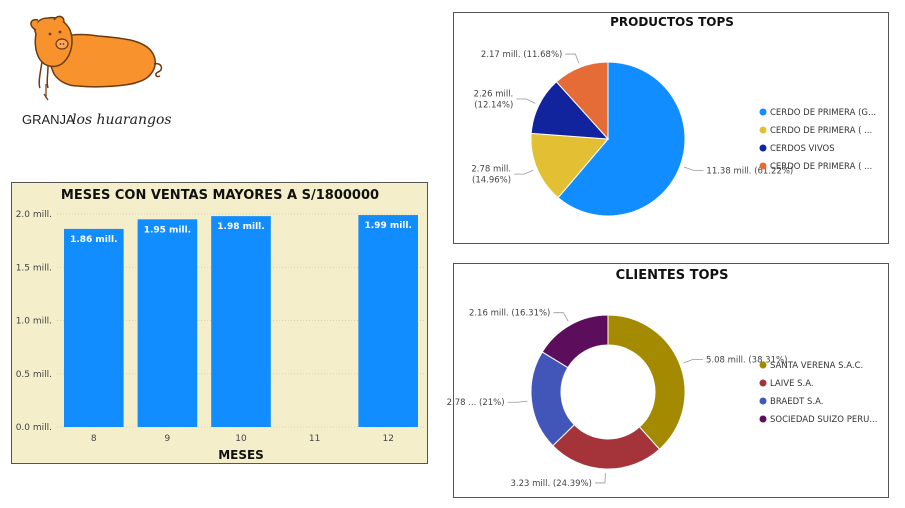  What do you see at coordinates (94, 439) in the screenshot?
I see `bar-xtick-label: 8` at bounding box center [94, 439].